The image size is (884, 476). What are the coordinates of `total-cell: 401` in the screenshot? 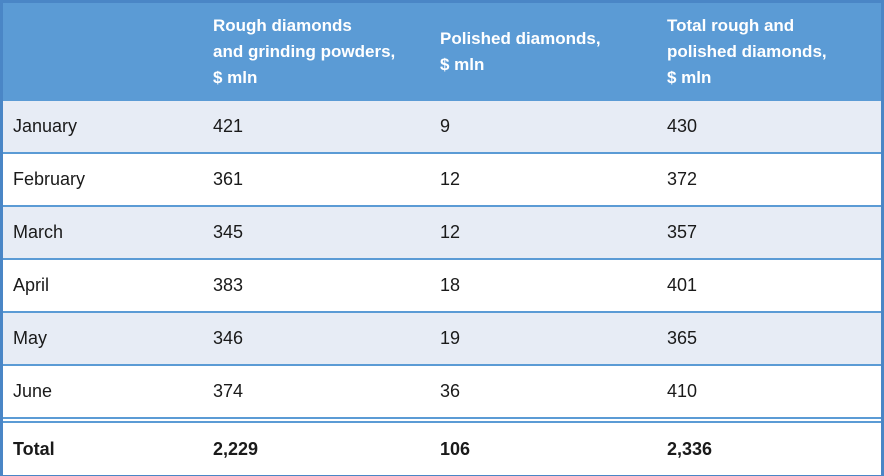 It's located at (769, 286).